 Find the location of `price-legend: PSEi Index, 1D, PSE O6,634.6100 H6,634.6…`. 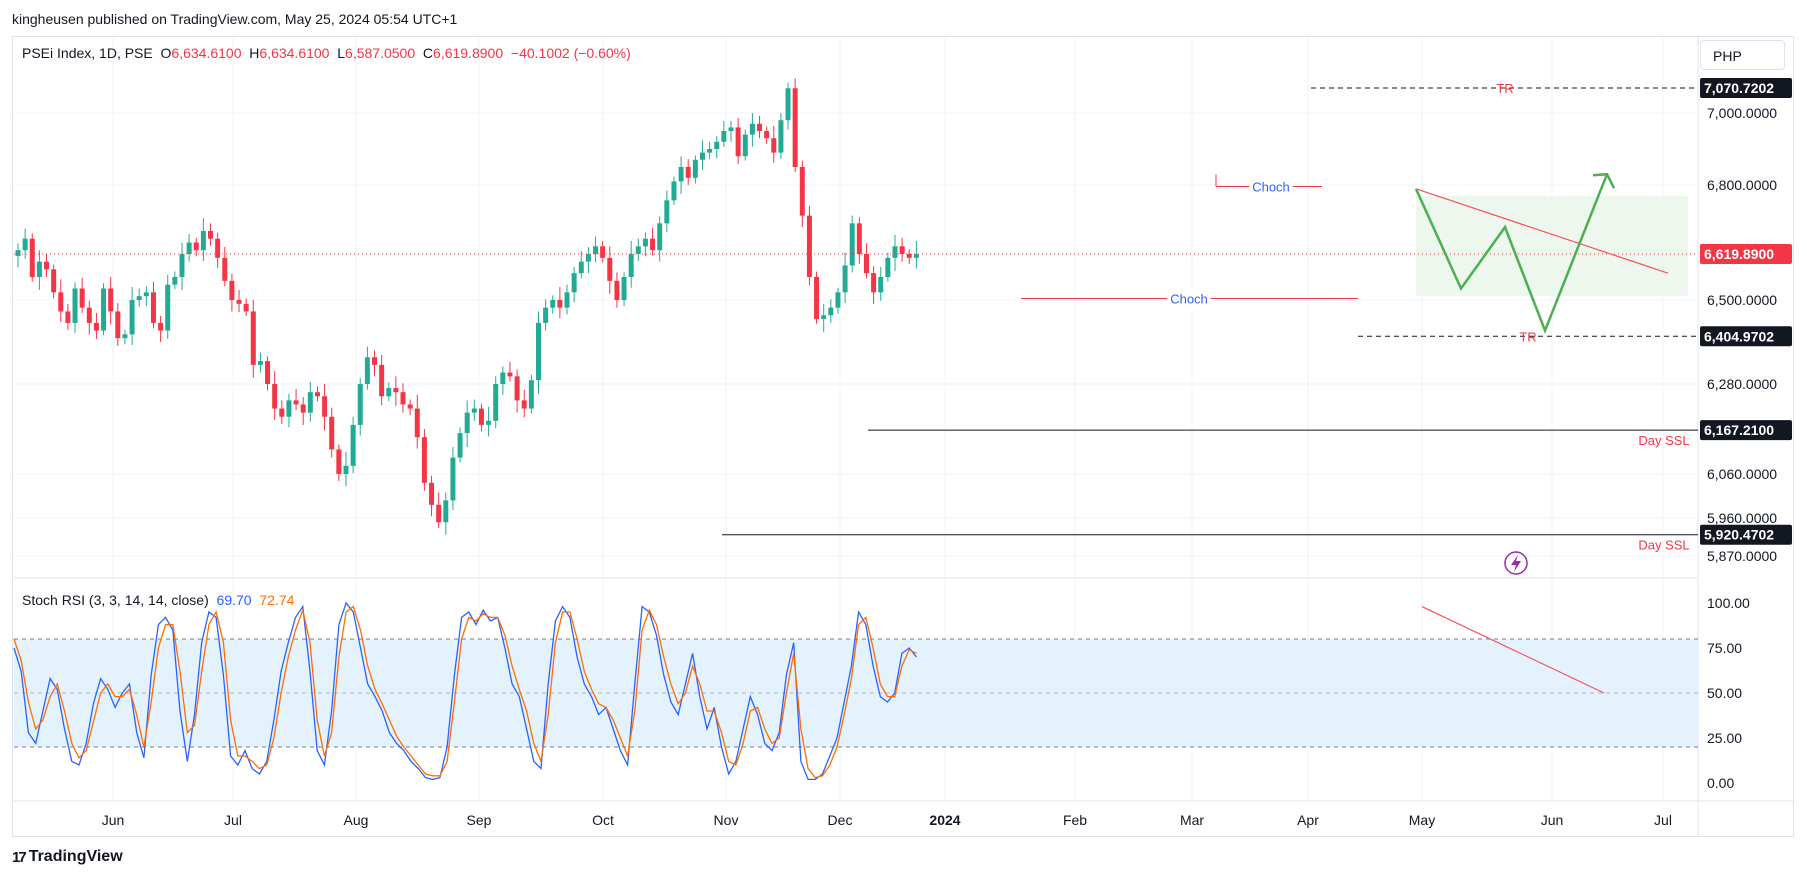

price-legend: PSEi Index, 1D, PSE O6,634.6100 H6,634.6… is located at coordinates (326, 53).